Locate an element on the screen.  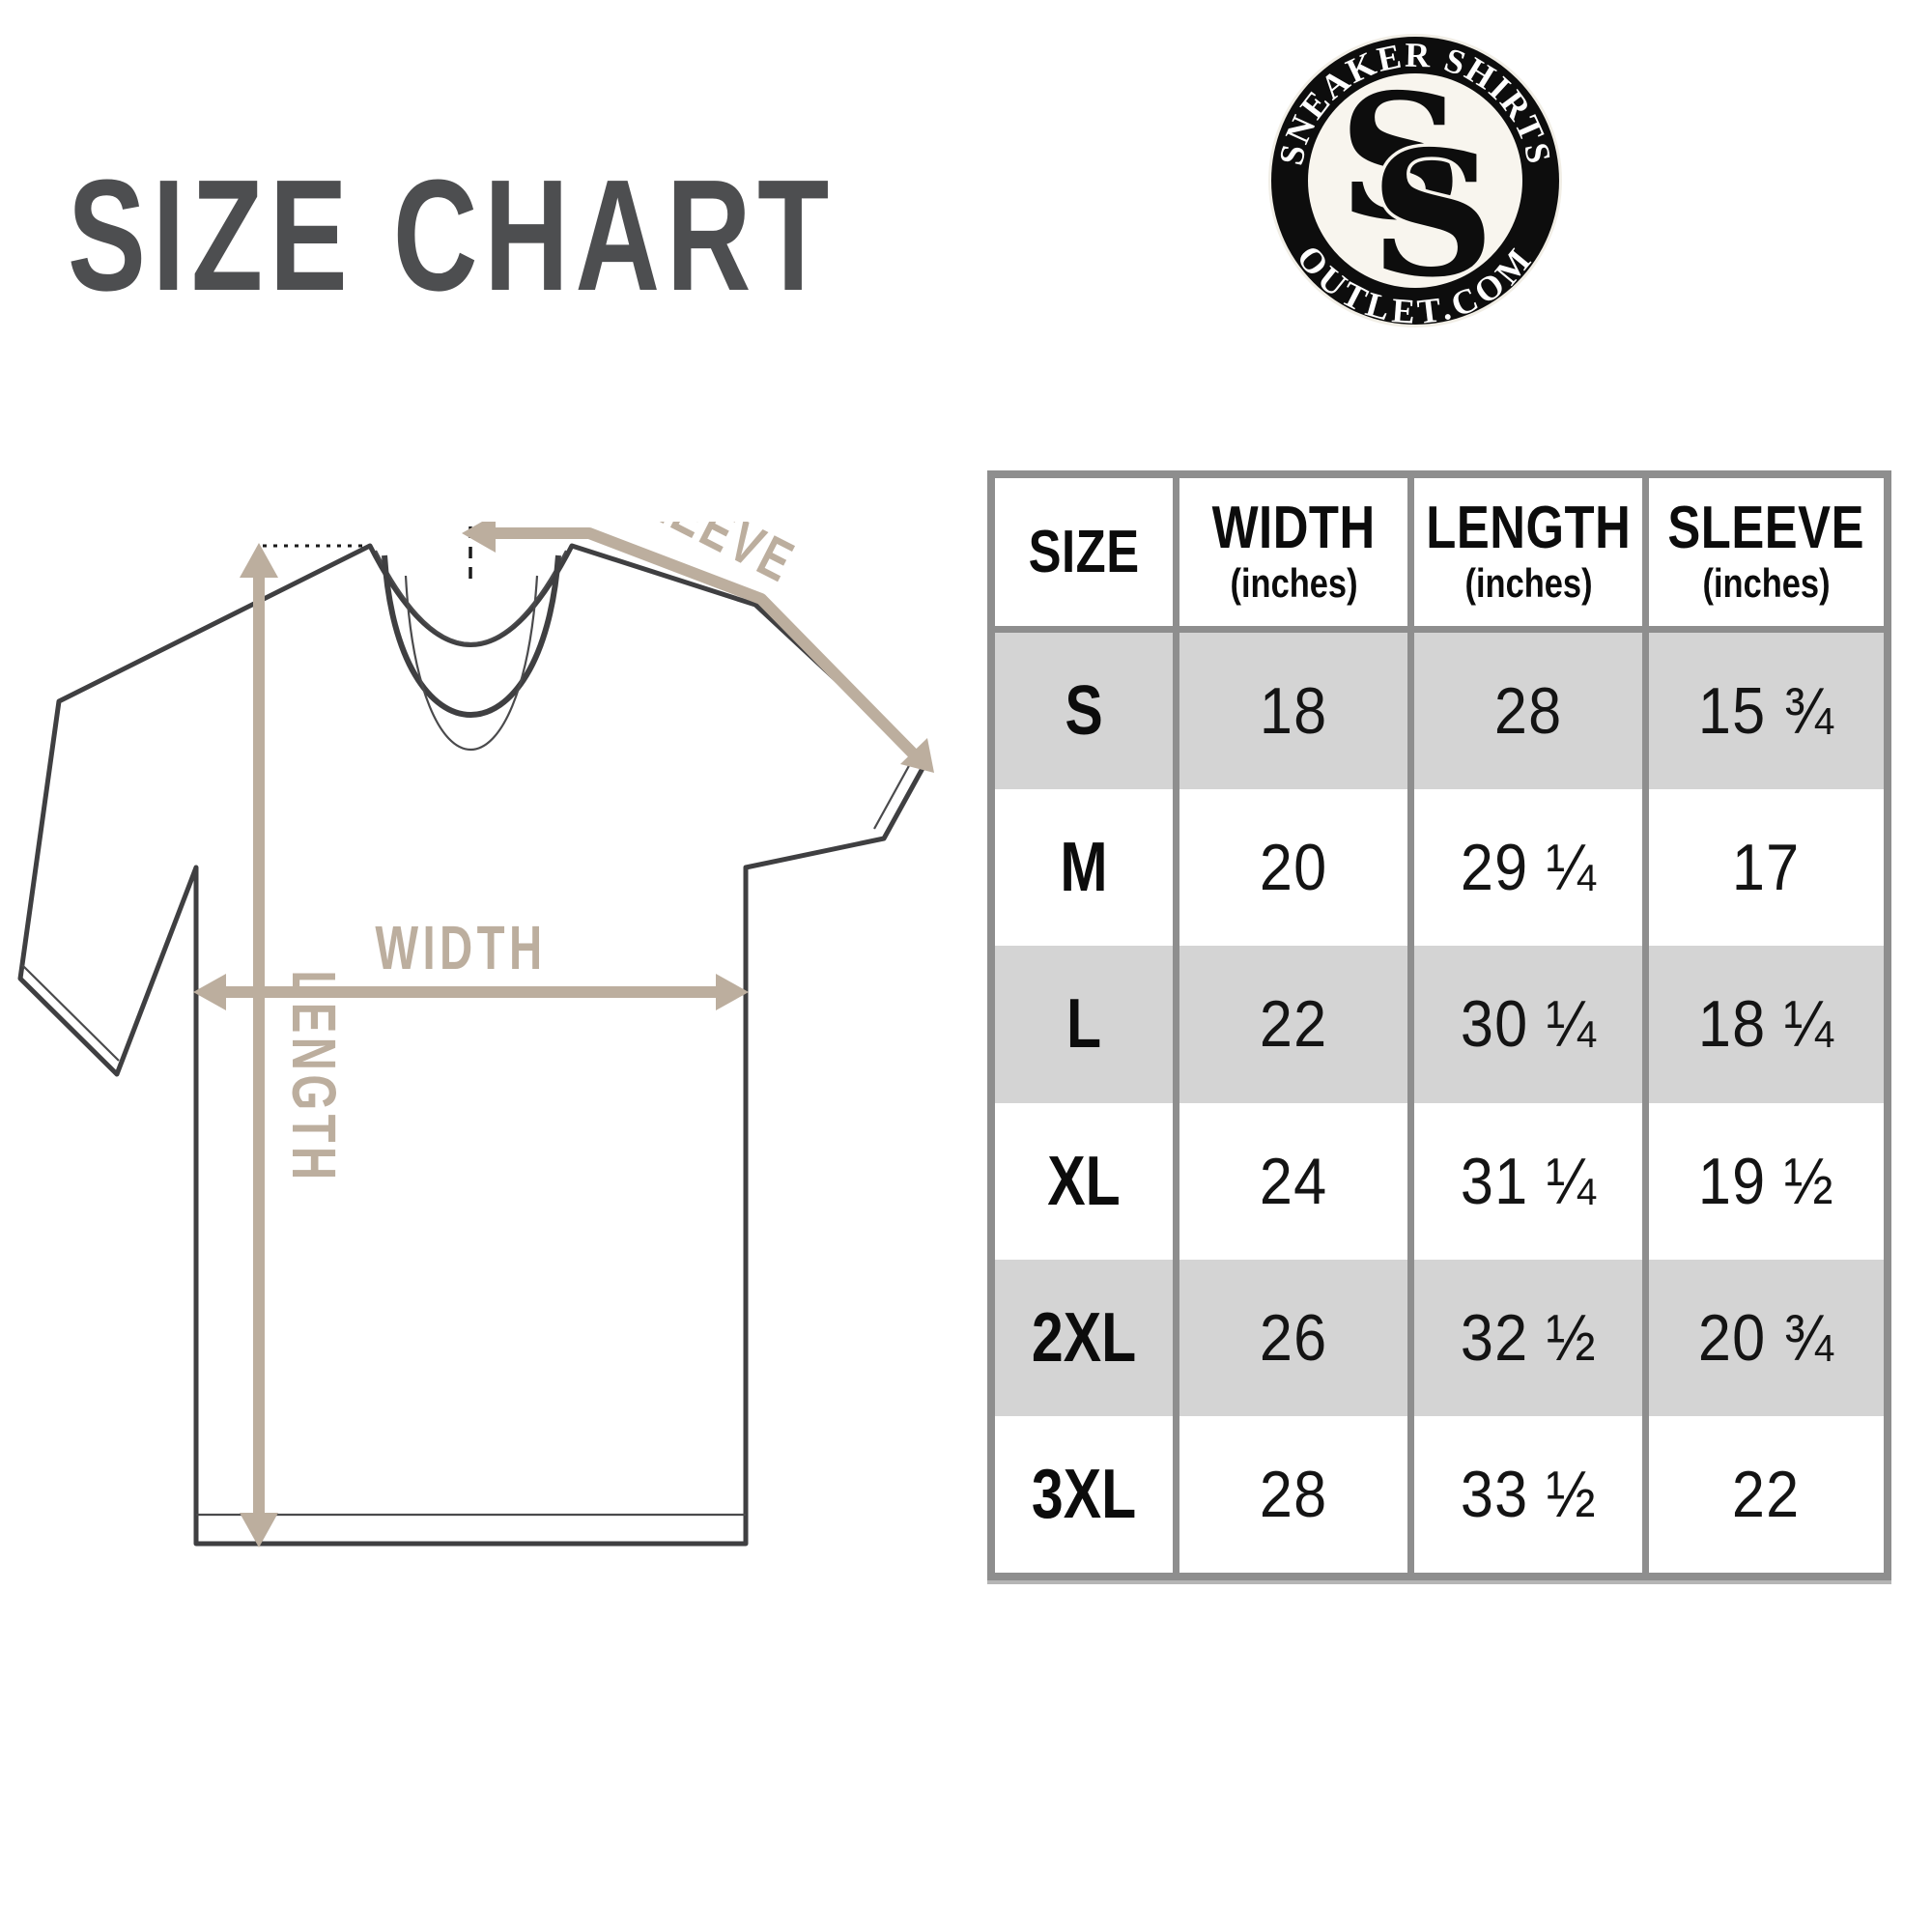
sleeve-cell-3xl: 22 is located at coordinates (1766, 1494).